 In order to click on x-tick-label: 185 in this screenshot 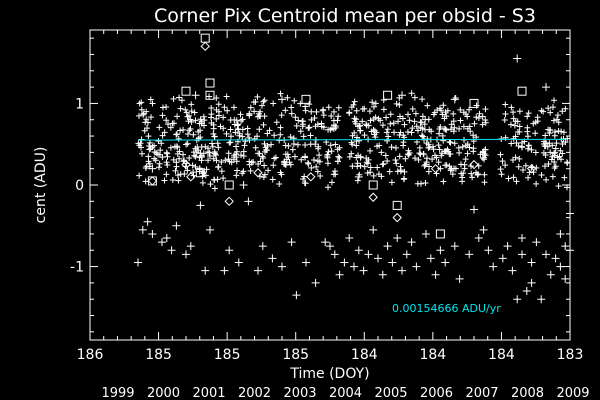, I will do `click(158, 355)`.